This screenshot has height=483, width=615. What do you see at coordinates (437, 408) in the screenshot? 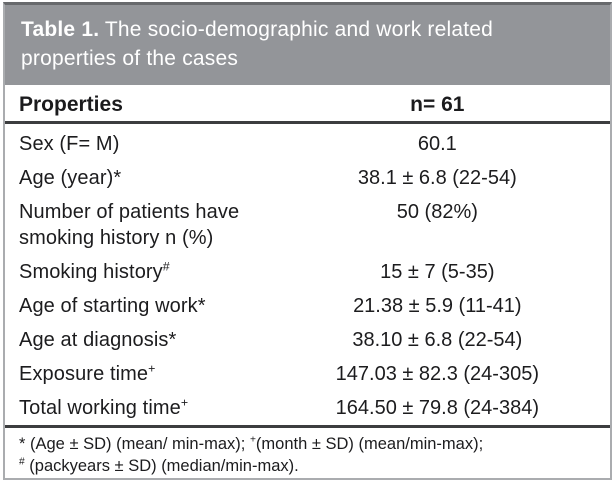
I see `row-value: 164.50 ± 79.8 (24-384)` at bounding box center [437, 408].